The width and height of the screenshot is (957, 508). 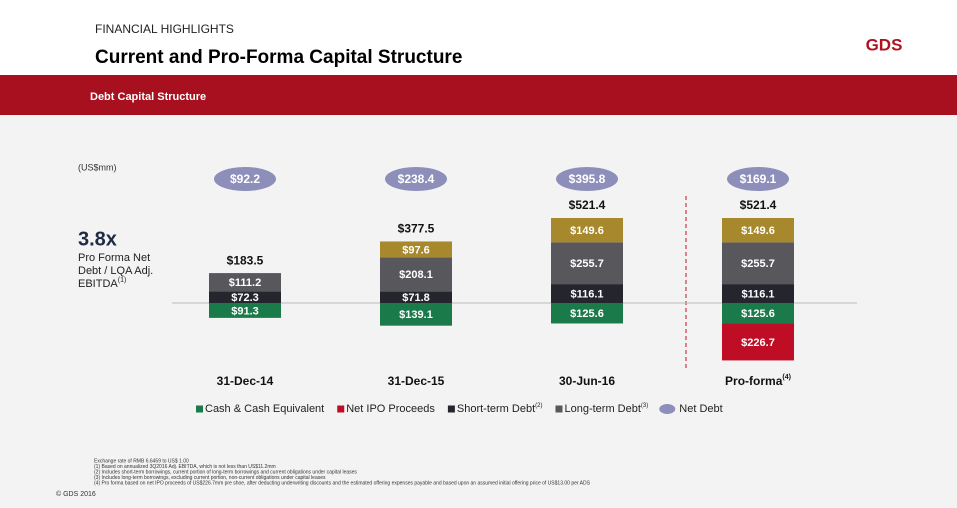 What do you see at coordinates (496, 409) in the screenshot?
I see `legend-name: Short-term Debt` at bounding box center [496, 409].